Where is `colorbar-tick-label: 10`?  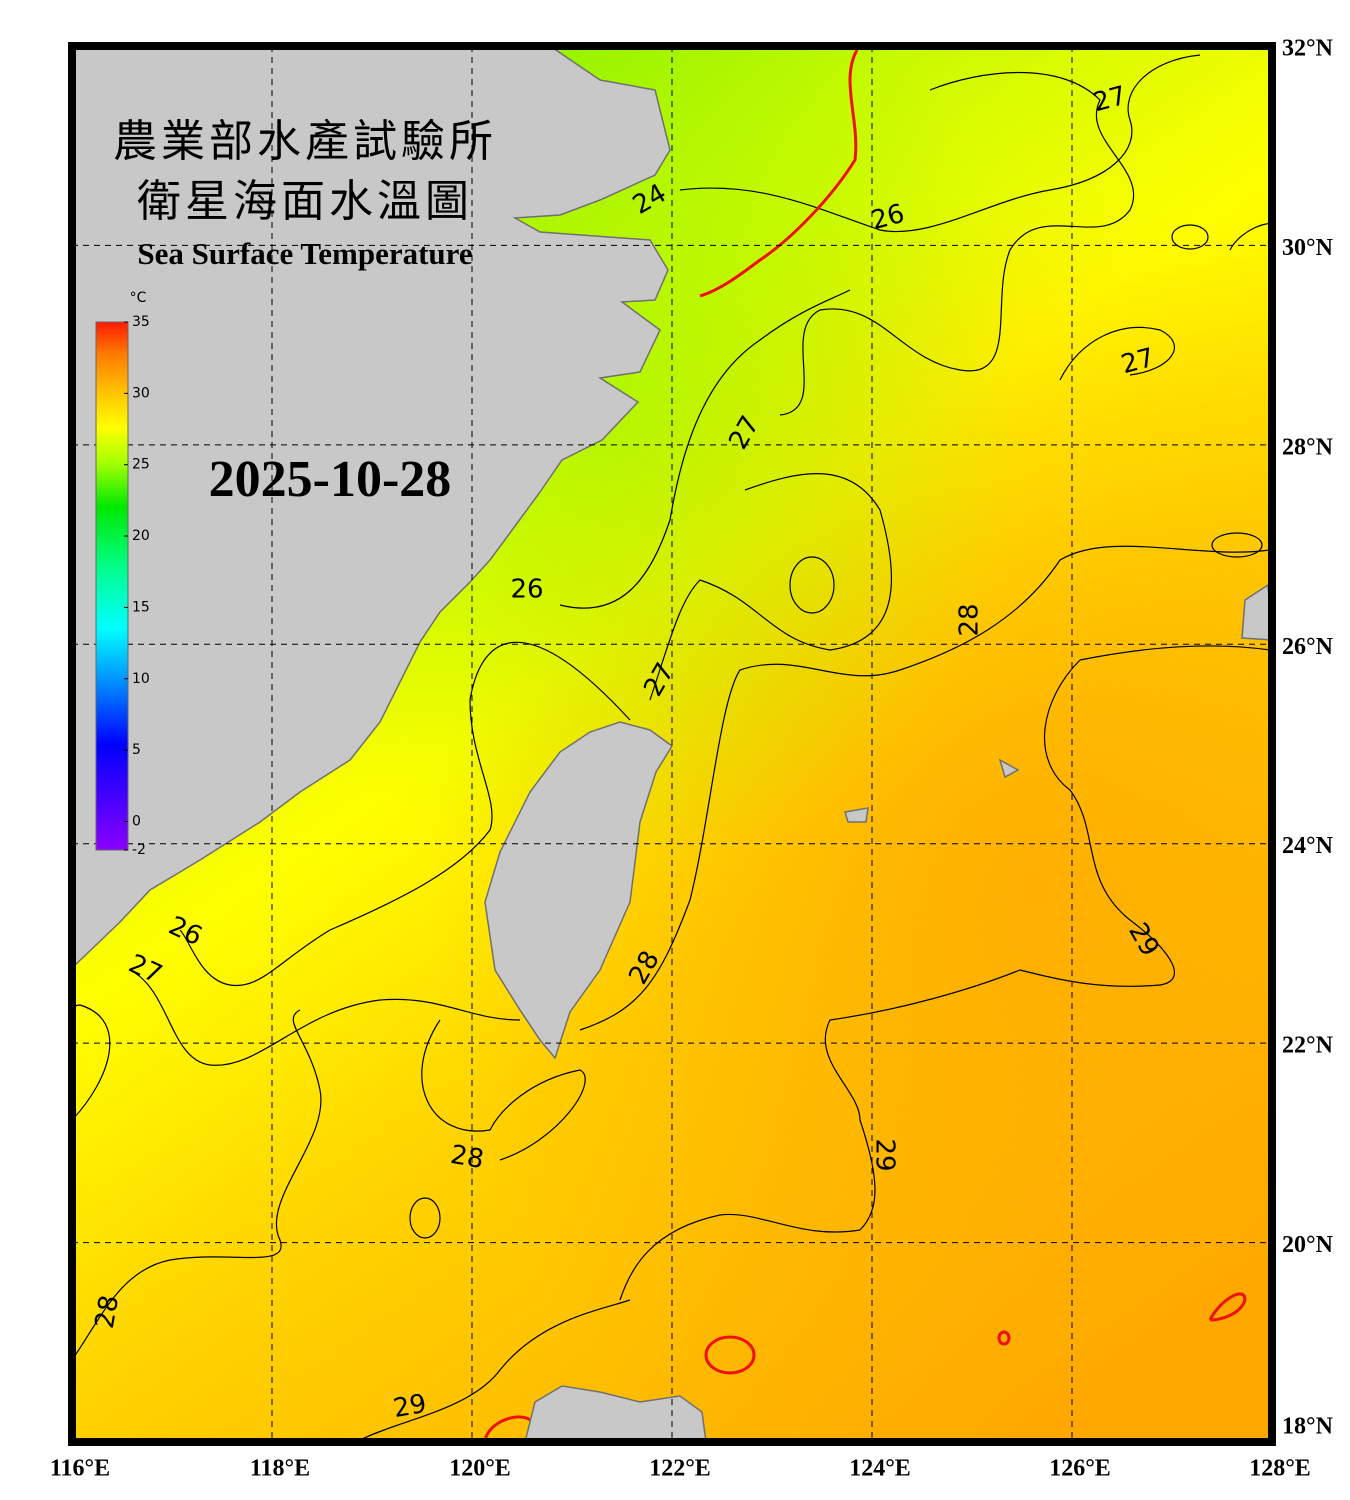
colorbar-tick-label: 10 is located at coordinates (141, 679).